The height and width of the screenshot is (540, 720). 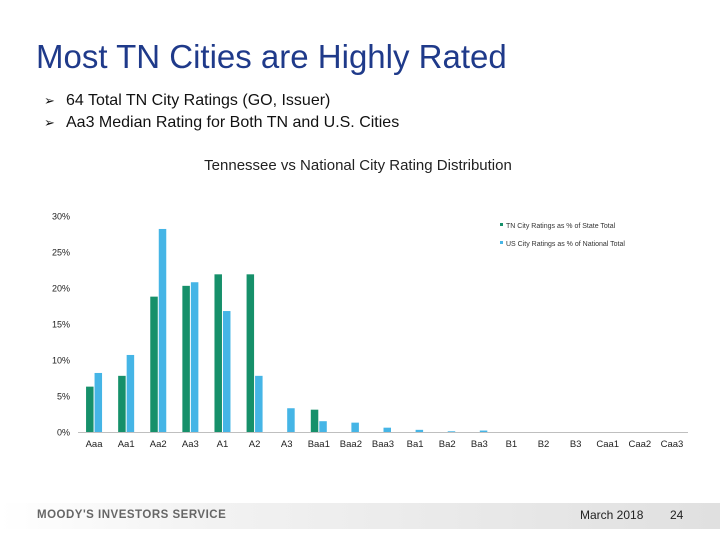 What do you see at coordinates (190, 444) in the screenshot?
I see `x-tick-label: Aa3` at bounding box center [190, 444].